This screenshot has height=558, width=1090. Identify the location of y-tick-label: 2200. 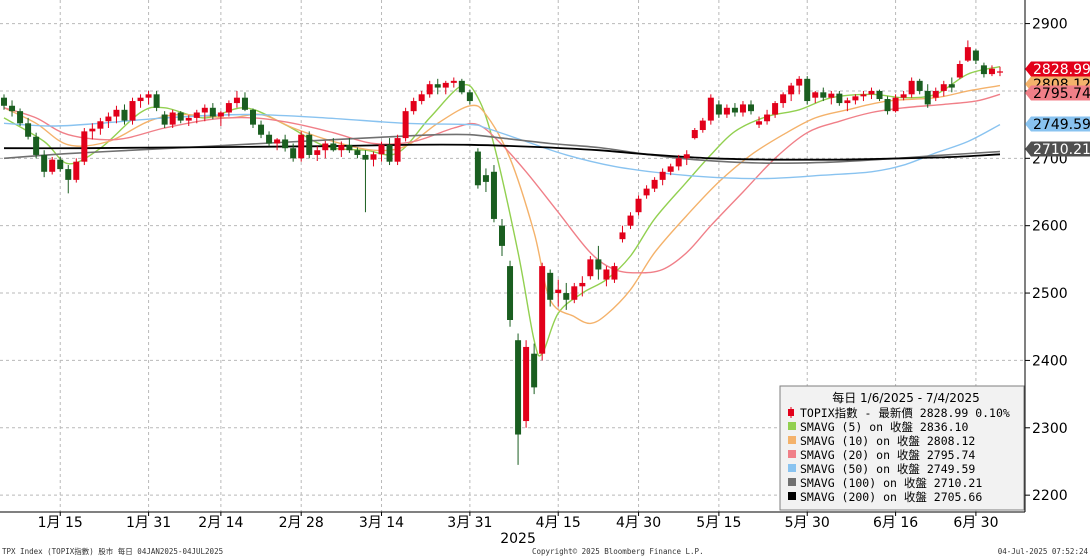
(1050, 496).